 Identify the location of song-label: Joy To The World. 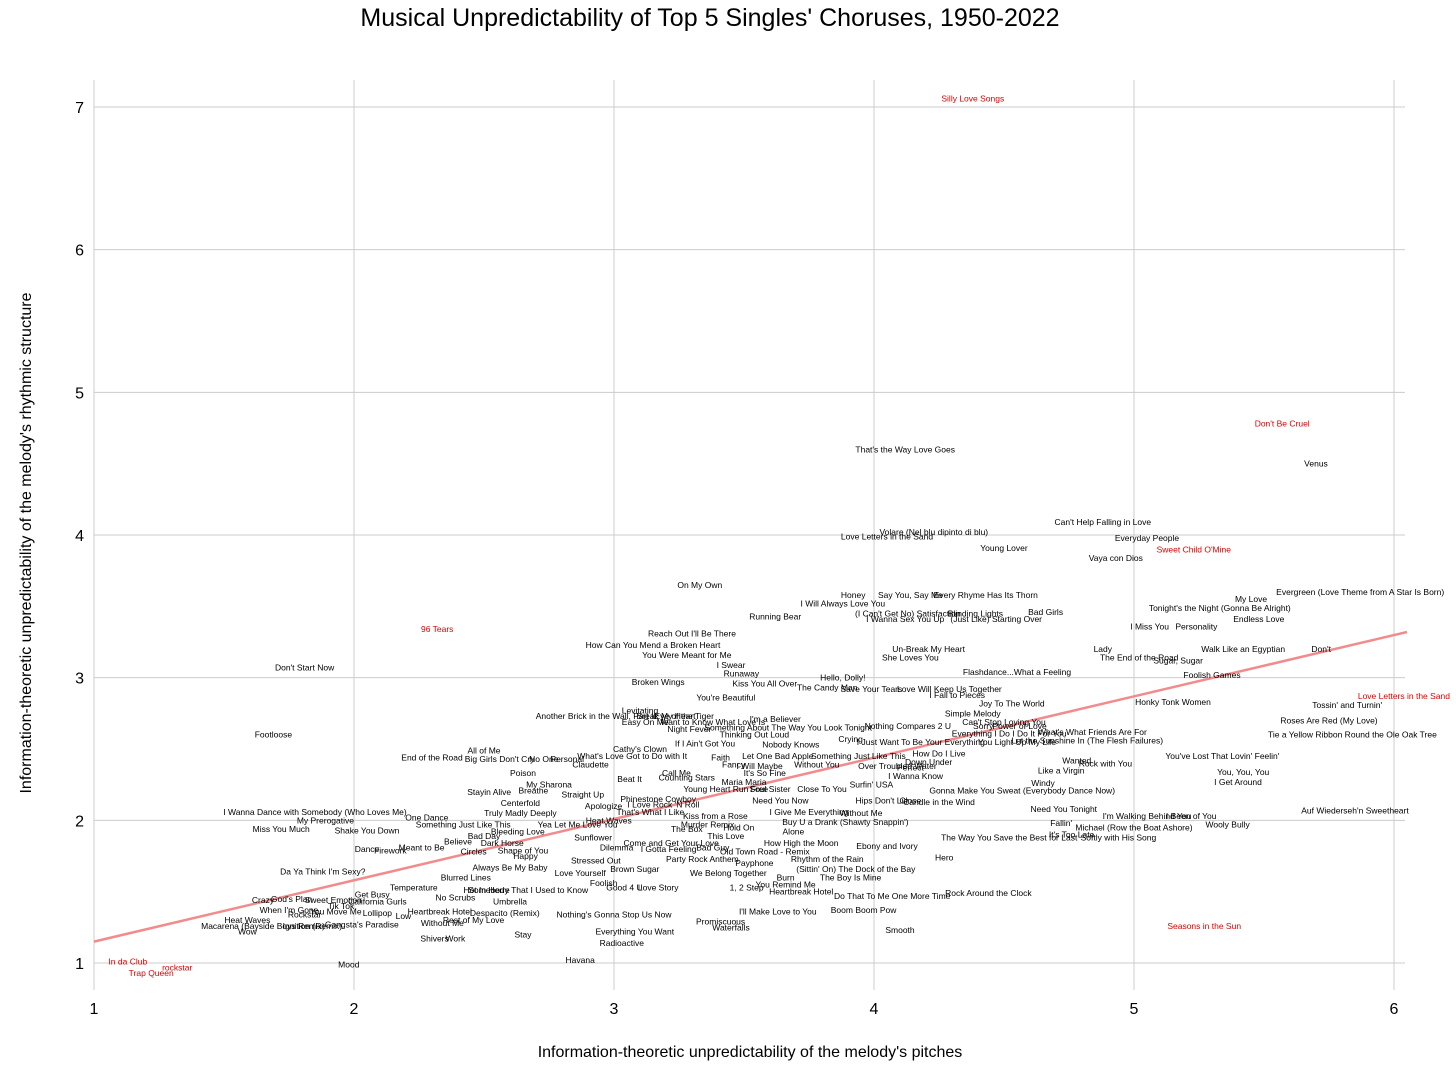
(1012, 703).